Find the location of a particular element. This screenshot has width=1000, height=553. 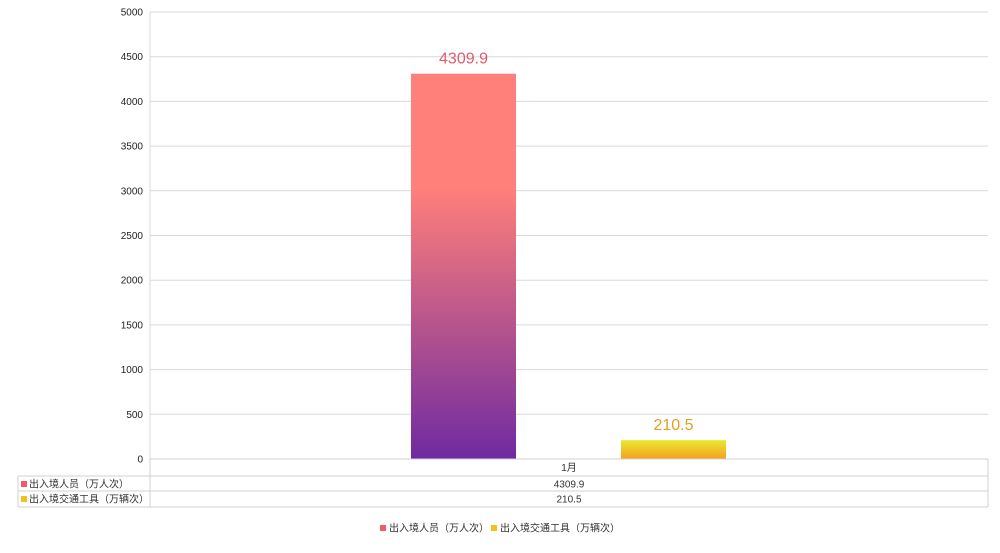

table-cell: 210.5 is located at coordinates (568, 500).